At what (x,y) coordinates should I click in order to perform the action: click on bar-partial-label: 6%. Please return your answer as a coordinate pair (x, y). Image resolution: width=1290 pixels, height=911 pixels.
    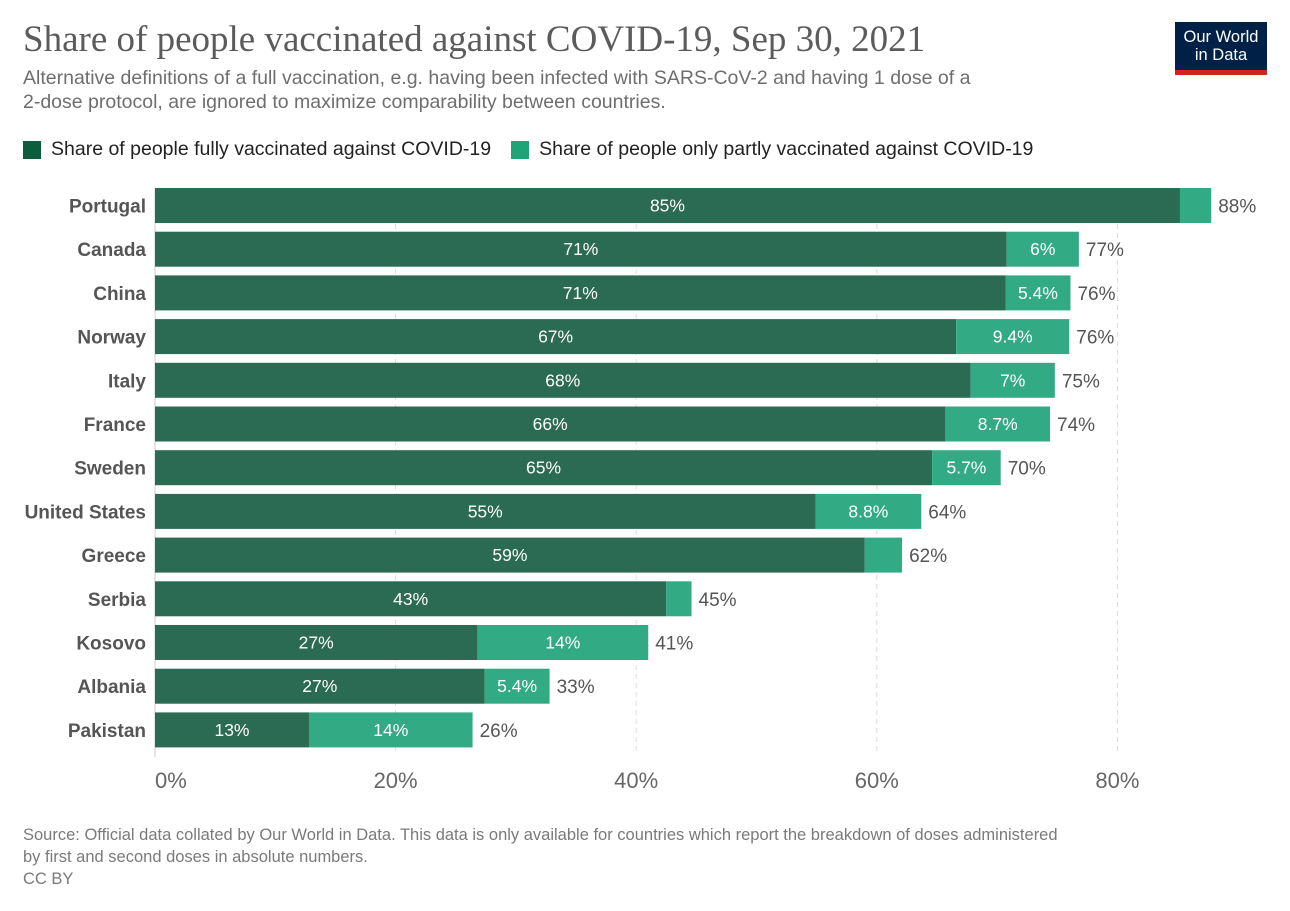
    Looking at the image, I should click on (1042, 249).